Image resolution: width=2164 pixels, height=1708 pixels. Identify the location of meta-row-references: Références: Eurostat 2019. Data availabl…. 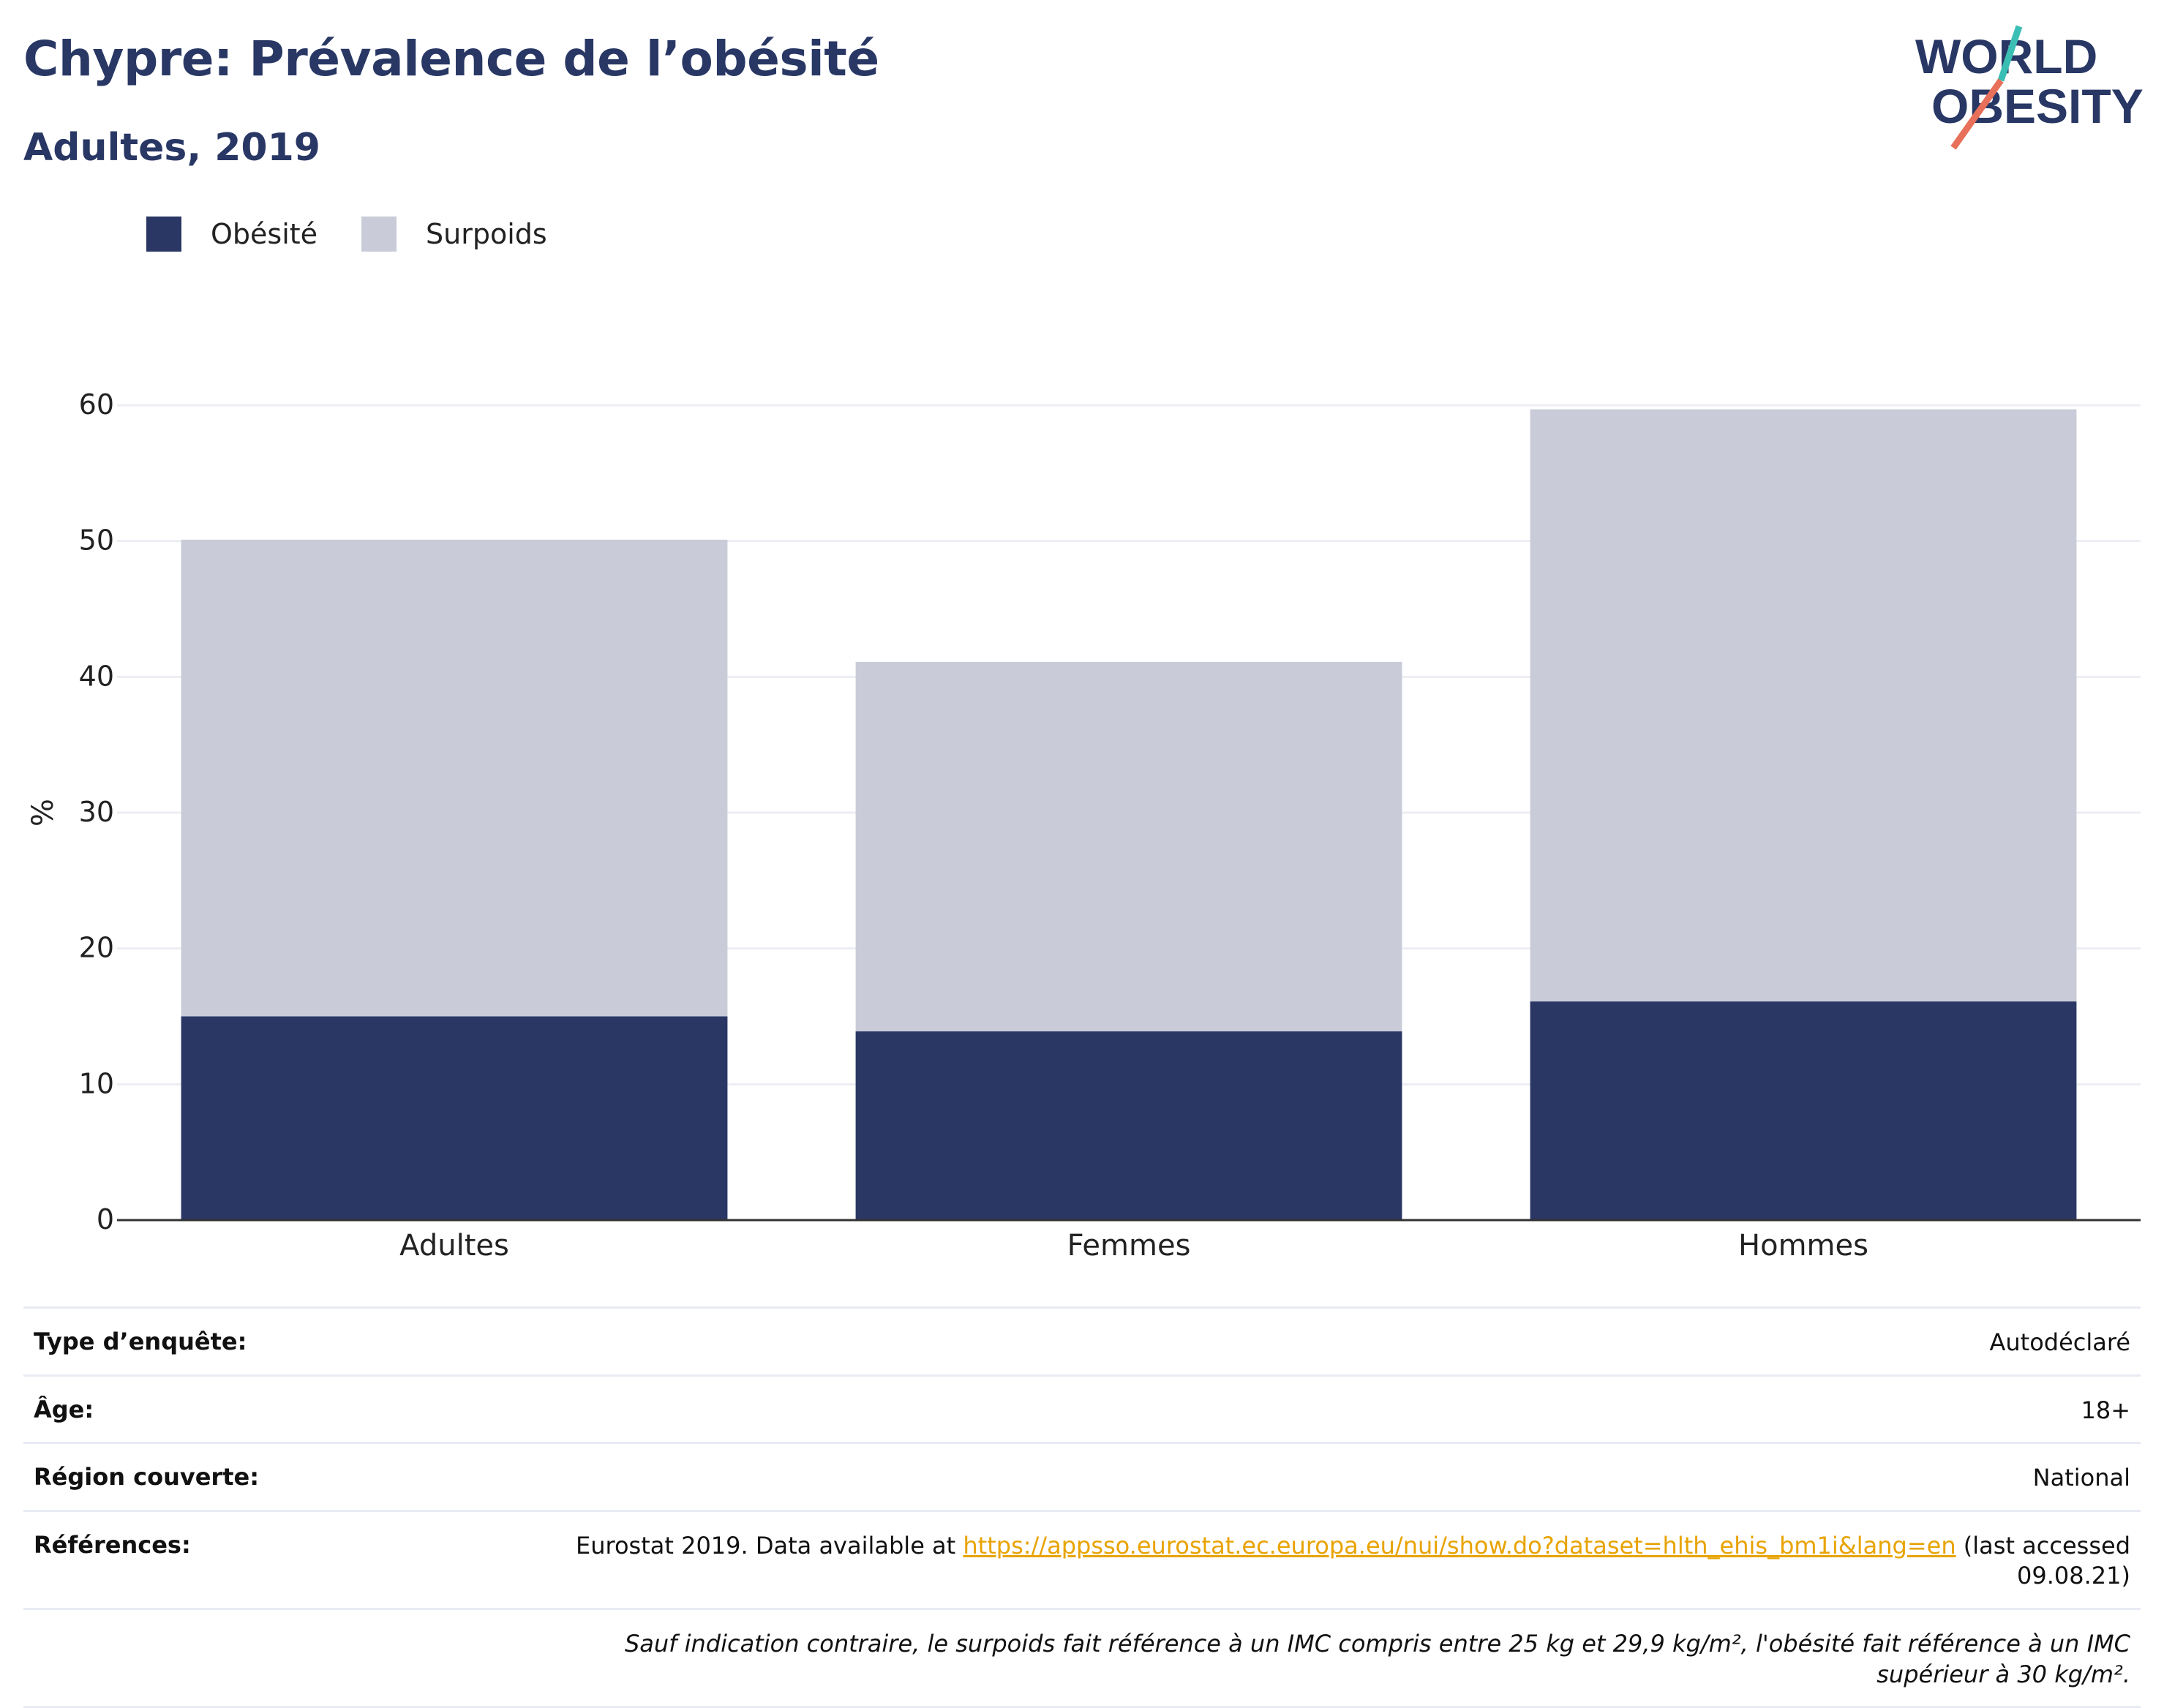
(1082, 1558).